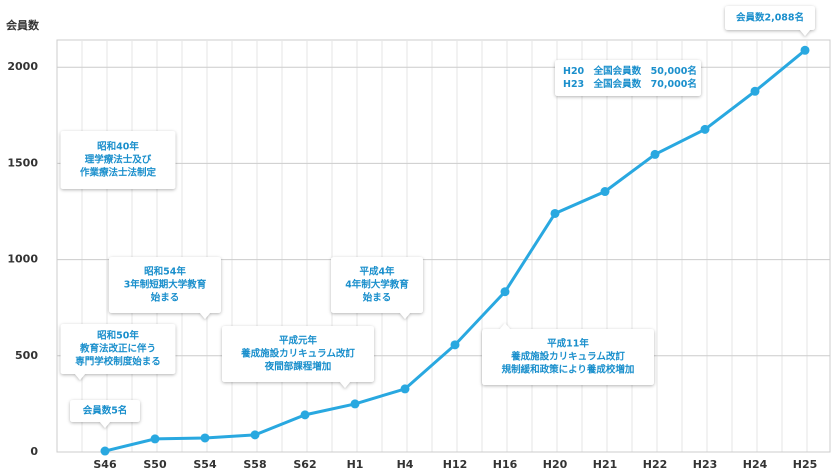 This screenshot has width=840, height=474. What do you see at coordinates (105, 464) in the screenshot?
I see `x-tick-label: S46` at bounding box center [105, 464].